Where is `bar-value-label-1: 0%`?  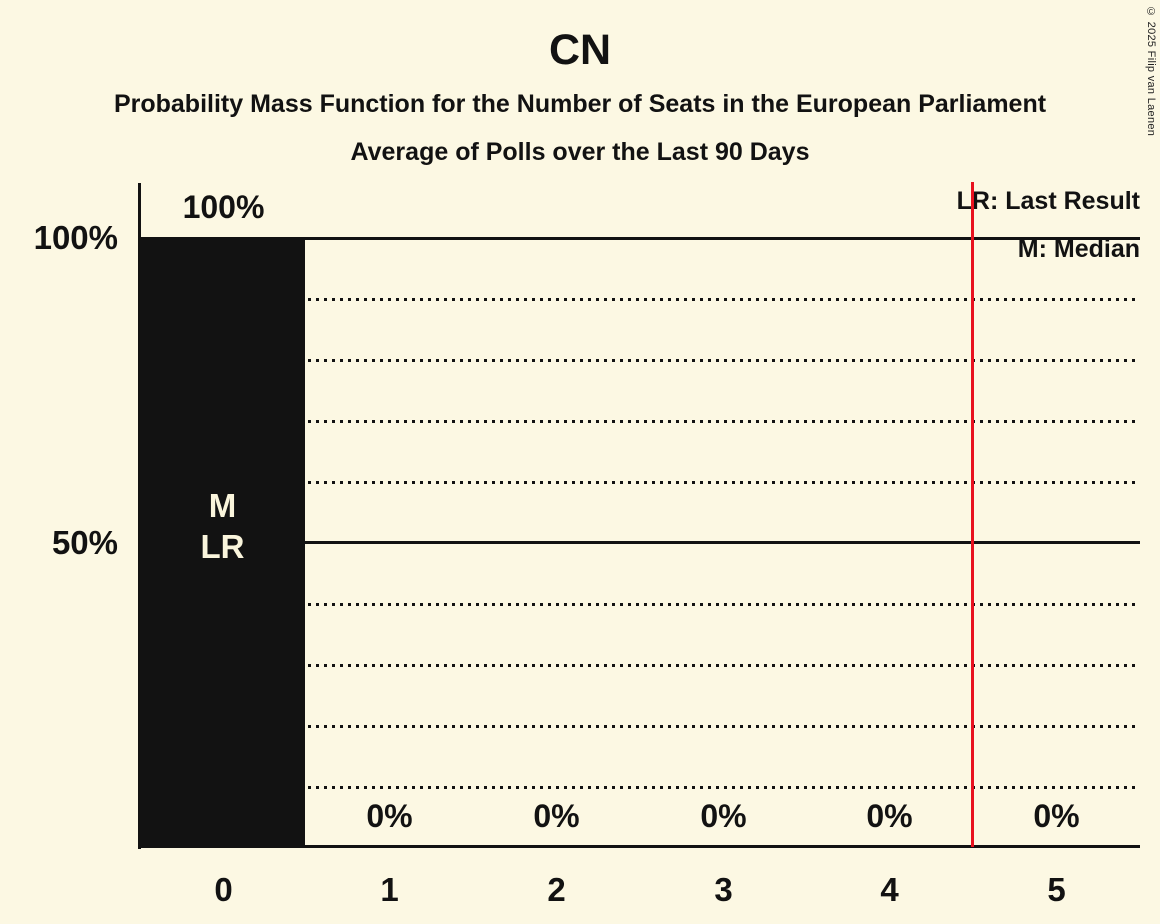
bar-value-label-1: 0% is located at coordinates (389, 816).